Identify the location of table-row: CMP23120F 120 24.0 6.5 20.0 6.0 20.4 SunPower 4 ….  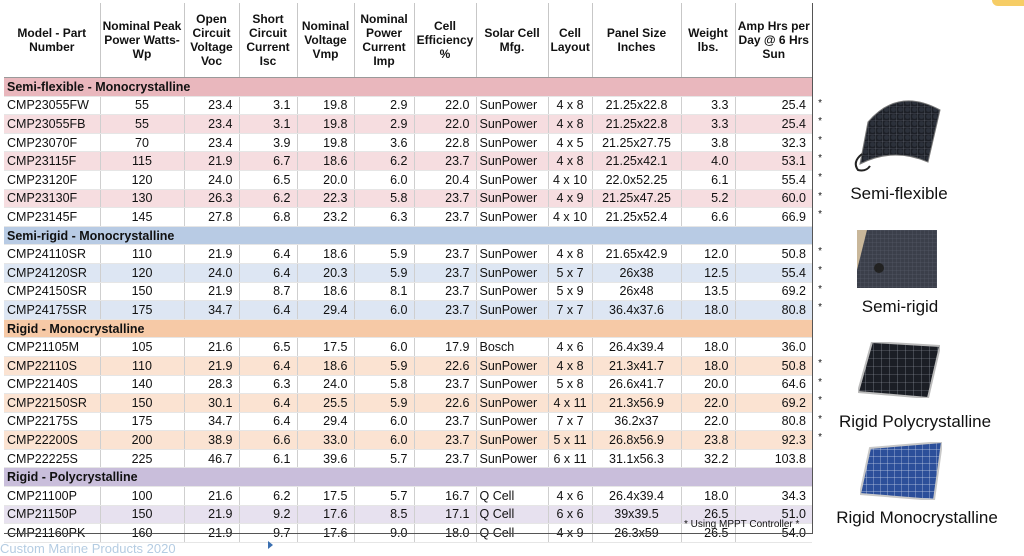
(413, 180).